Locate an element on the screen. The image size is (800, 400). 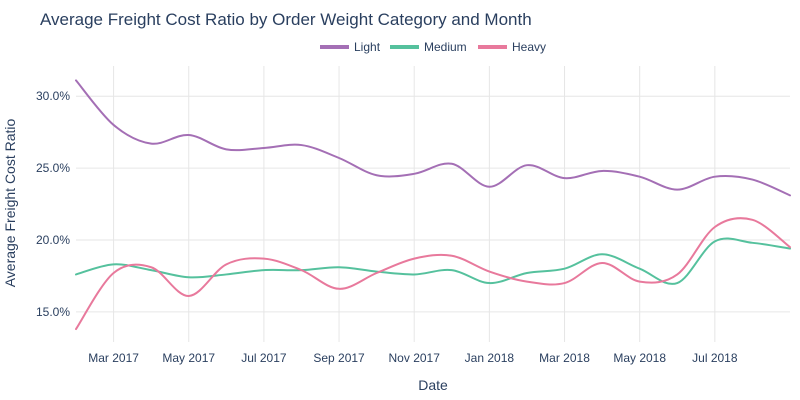
legend-item-light: Light is located at coordinates (350, 47).